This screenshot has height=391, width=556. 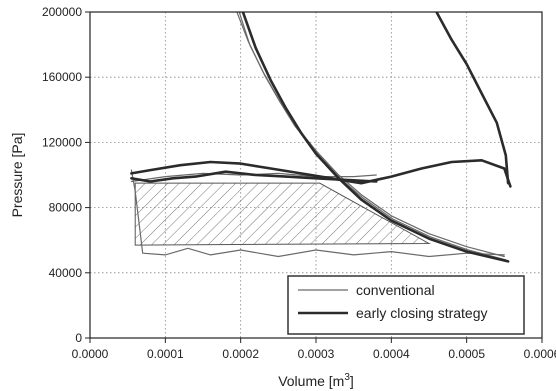 I want to click on y-axis-ticks: 0 40000 80000 120000 160000 200000, so click(x=66, y=175).